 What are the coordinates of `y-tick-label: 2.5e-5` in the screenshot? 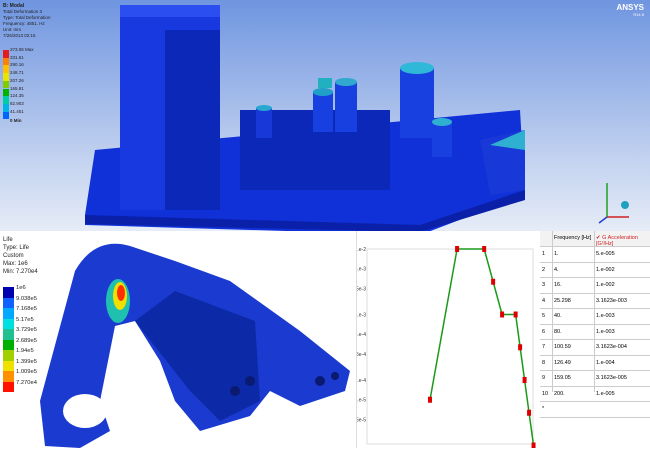 It's located at (361, 420).